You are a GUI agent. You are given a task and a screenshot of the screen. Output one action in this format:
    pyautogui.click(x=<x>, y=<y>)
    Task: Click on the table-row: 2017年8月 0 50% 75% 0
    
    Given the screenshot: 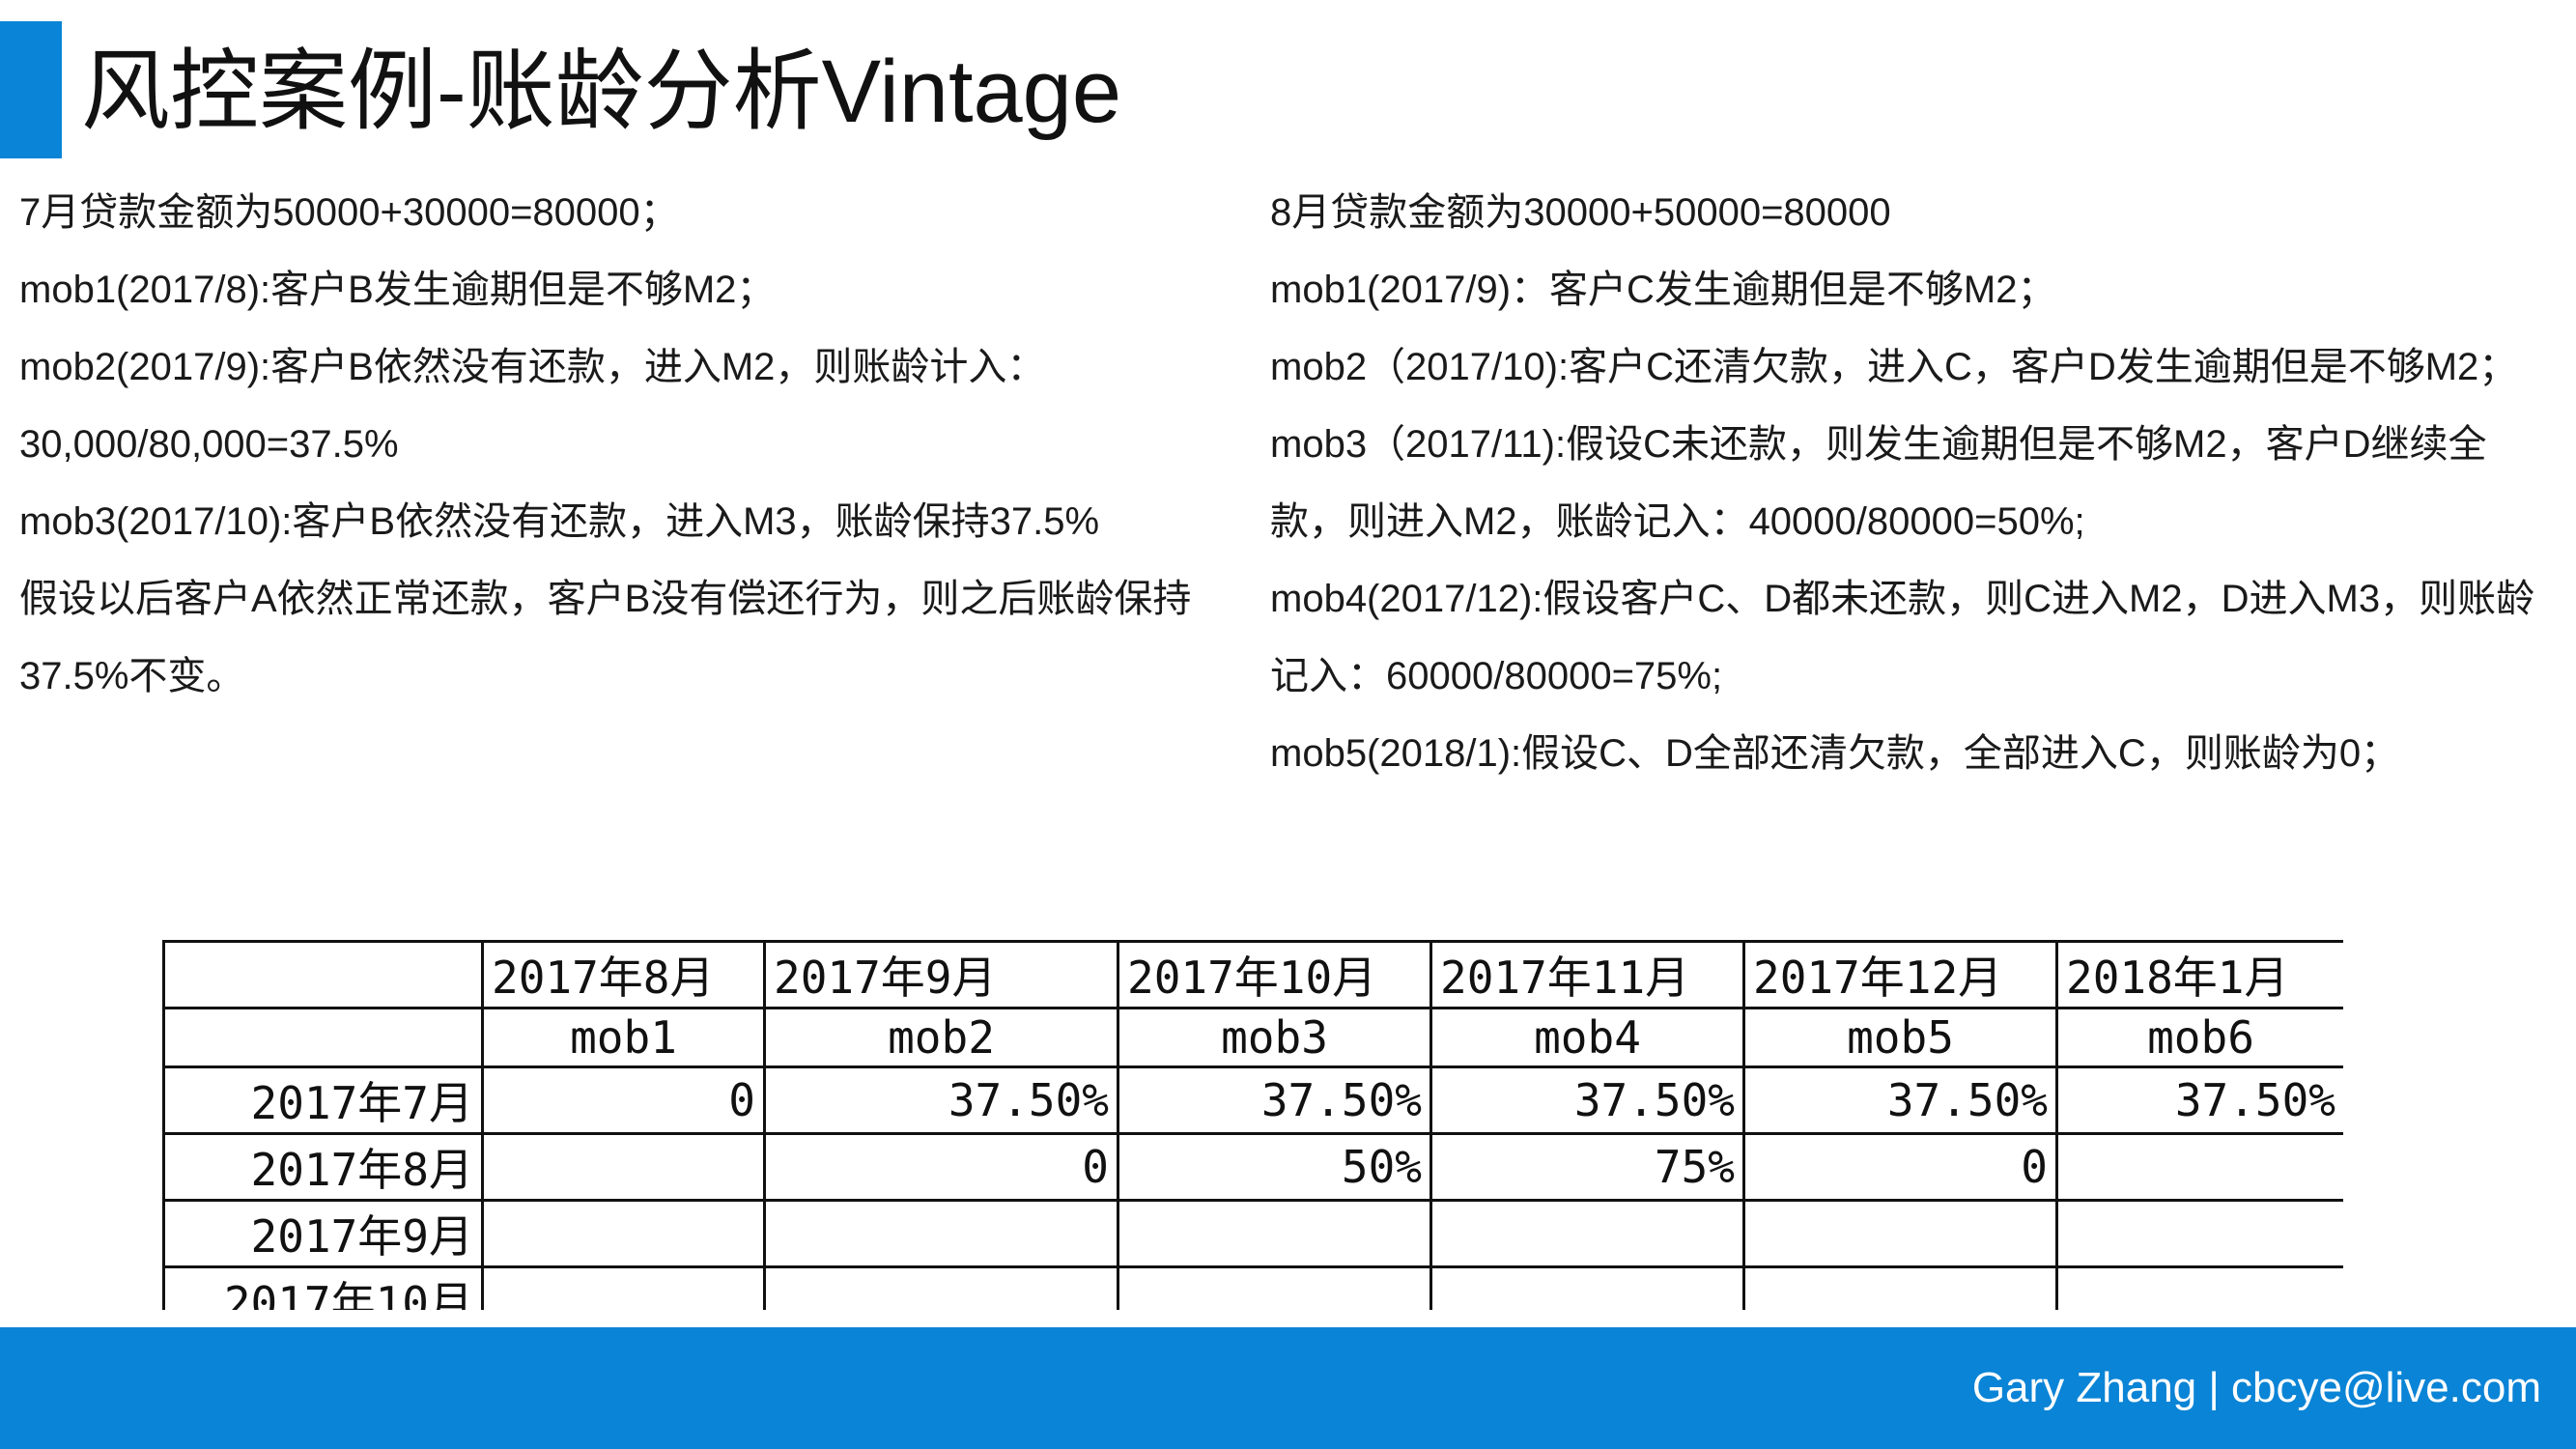 What is the action you would take?
    pyautogui.click(x=1252, y=1167)
    